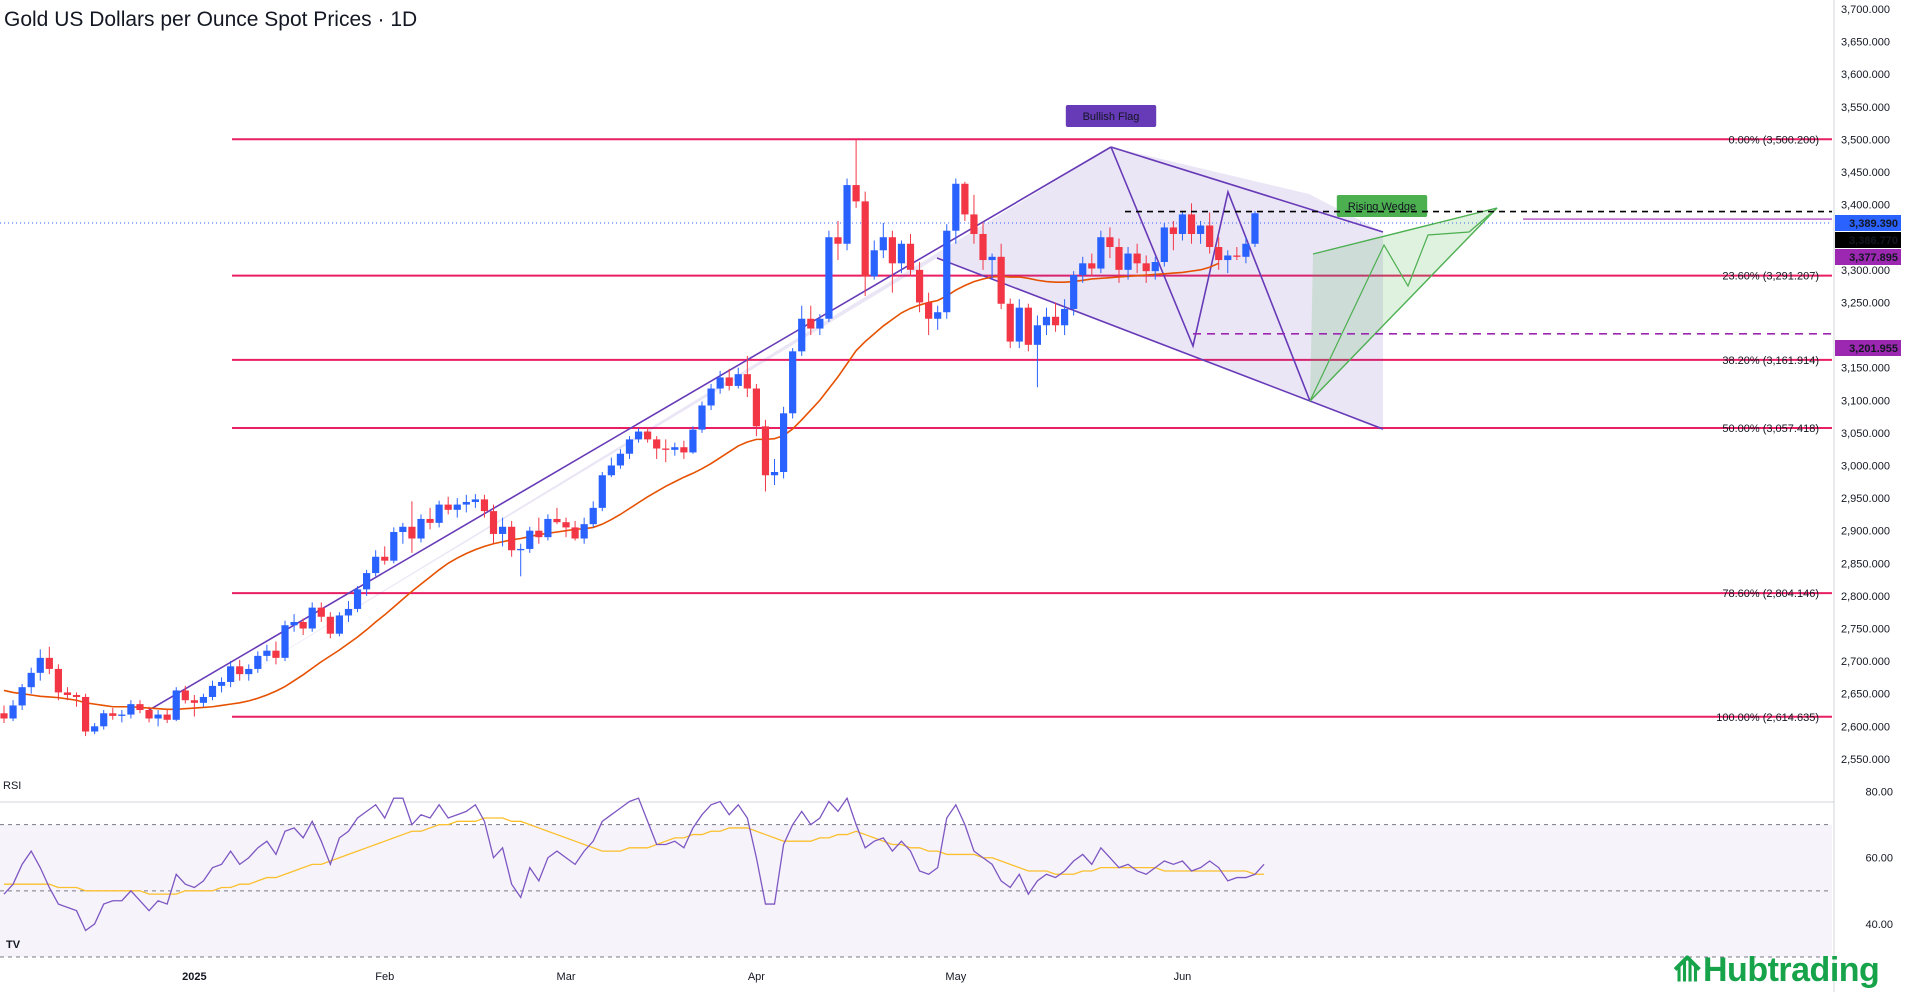 The height and width of the screenshot is (992, 1910). What do you see at coordinates (1865, 271) in the screenshot?
I see `price-tick-label: 3,300.000` at bounding box center [1865, 271].